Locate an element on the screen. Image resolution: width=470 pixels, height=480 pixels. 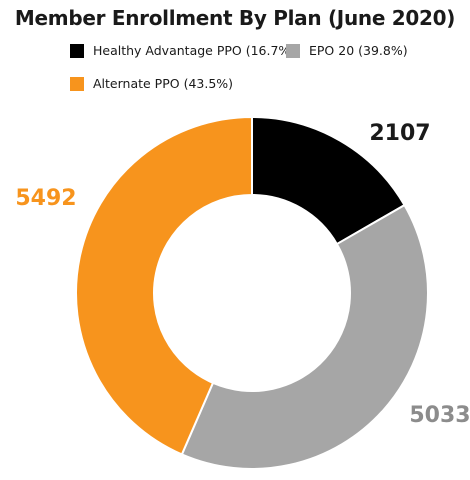
value-label-epo-20: 5033 is located at coordinates (439, 415).